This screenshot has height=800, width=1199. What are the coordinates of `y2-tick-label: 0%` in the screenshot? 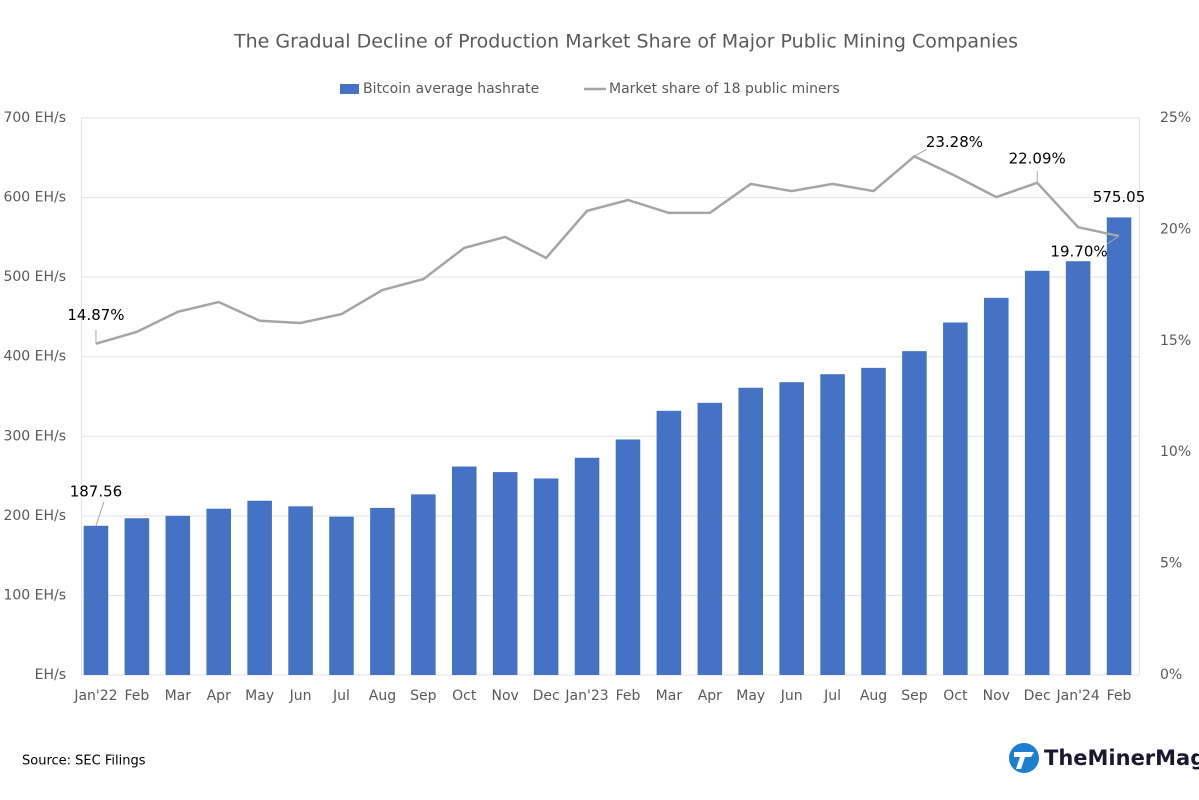 It's located at (1171, 675).